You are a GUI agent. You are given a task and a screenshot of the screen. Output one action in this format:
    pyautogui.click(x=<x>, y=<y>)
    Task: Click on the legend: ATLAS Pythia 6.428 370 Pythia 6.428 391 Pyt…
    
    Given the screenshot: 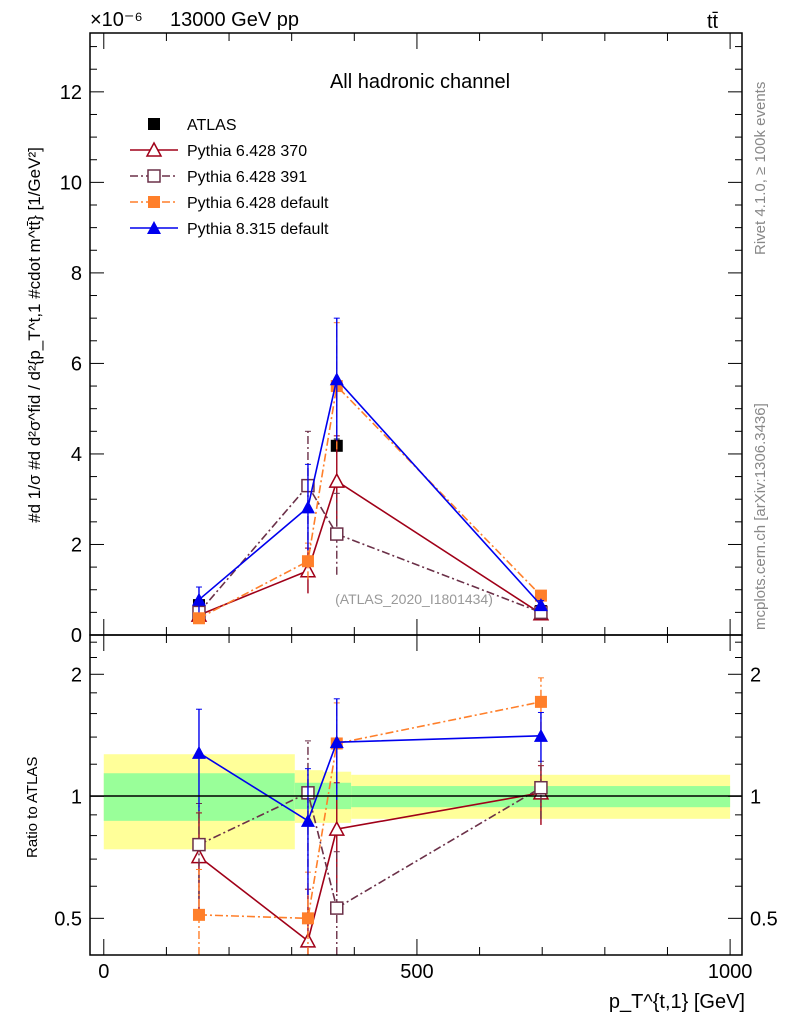 What is the action you would take?
    pyautogui.click(x=229, y=177)
    